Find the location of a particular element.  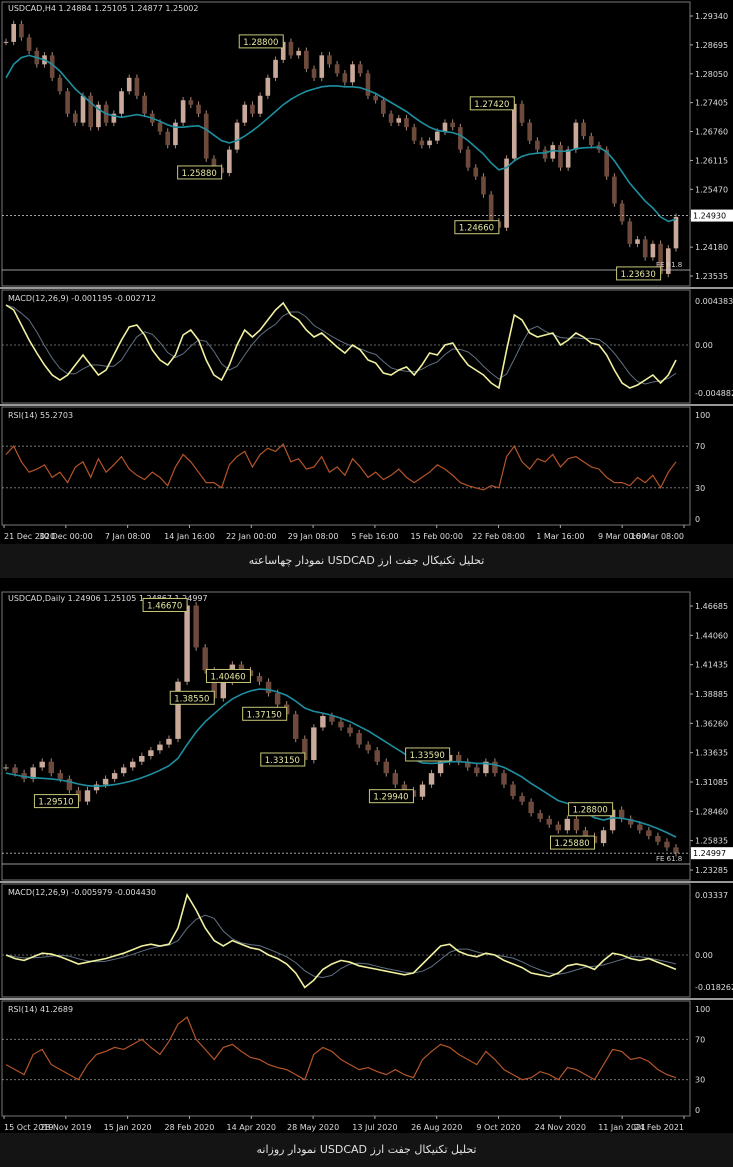

level-label: 1.23630 is located at coordinates (638, 275).